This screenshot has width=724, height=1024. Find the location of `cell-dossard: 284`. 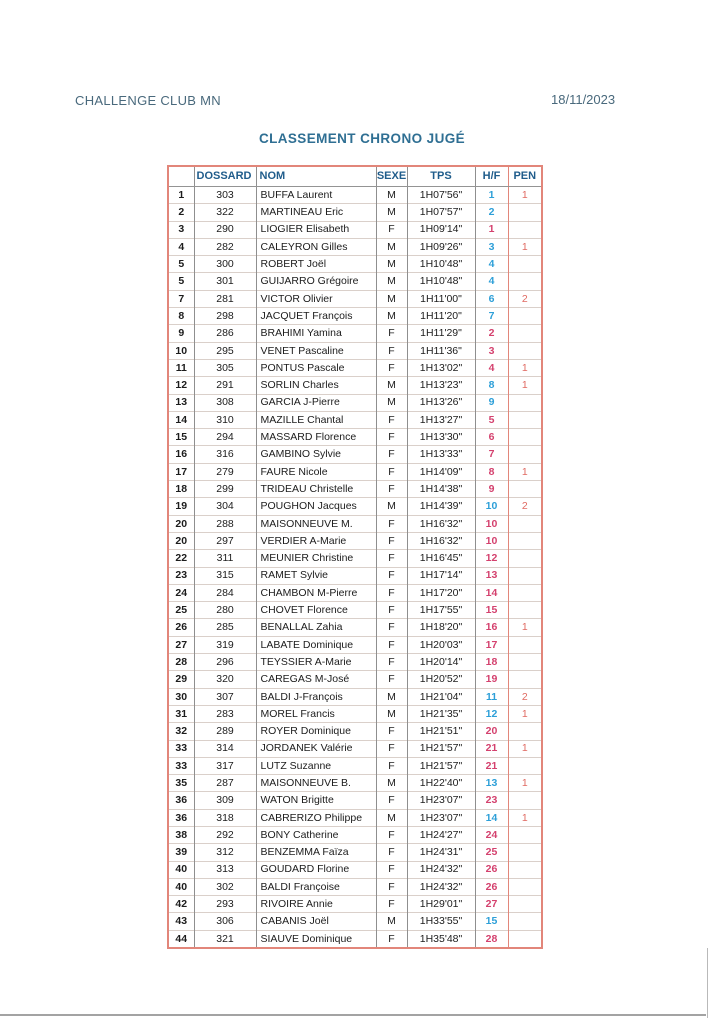

cell-dossard: 284 is located at coordinates (224, 592).